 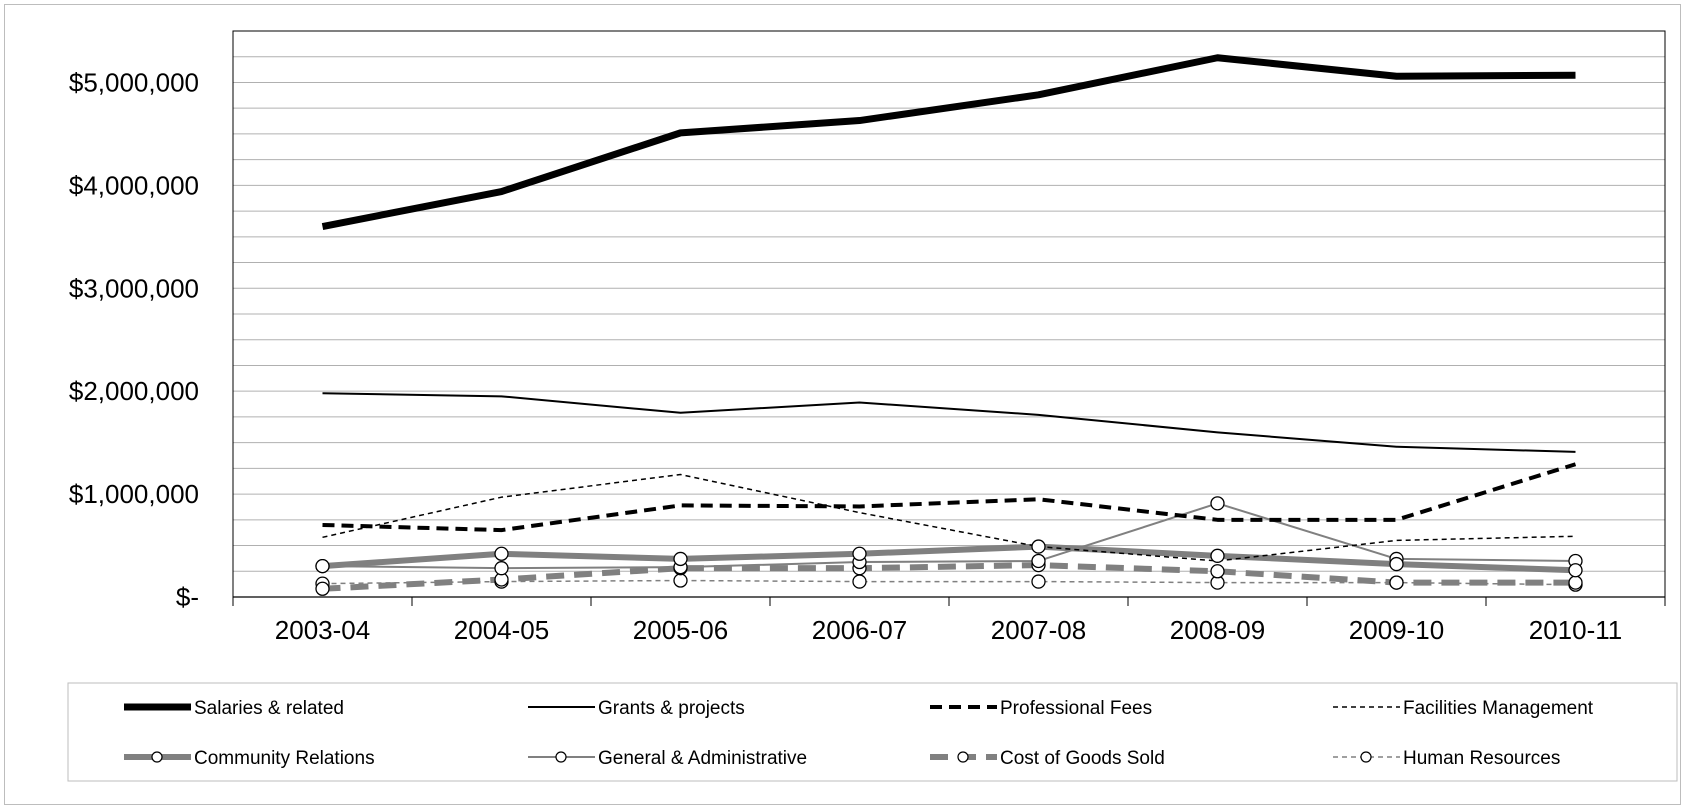 I want to click on x-tick-label: 2009-10, so click(x=1396, y=630).